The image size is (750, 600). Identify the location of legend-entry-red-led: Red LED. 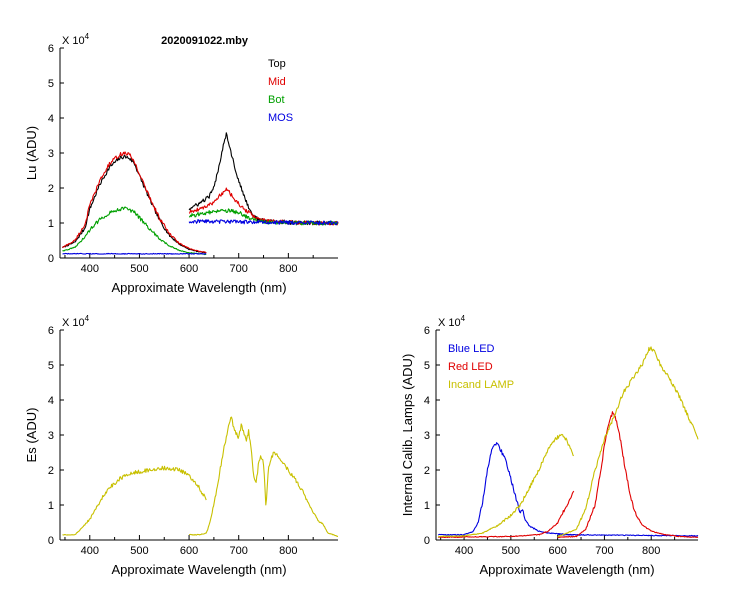
(470, 367).